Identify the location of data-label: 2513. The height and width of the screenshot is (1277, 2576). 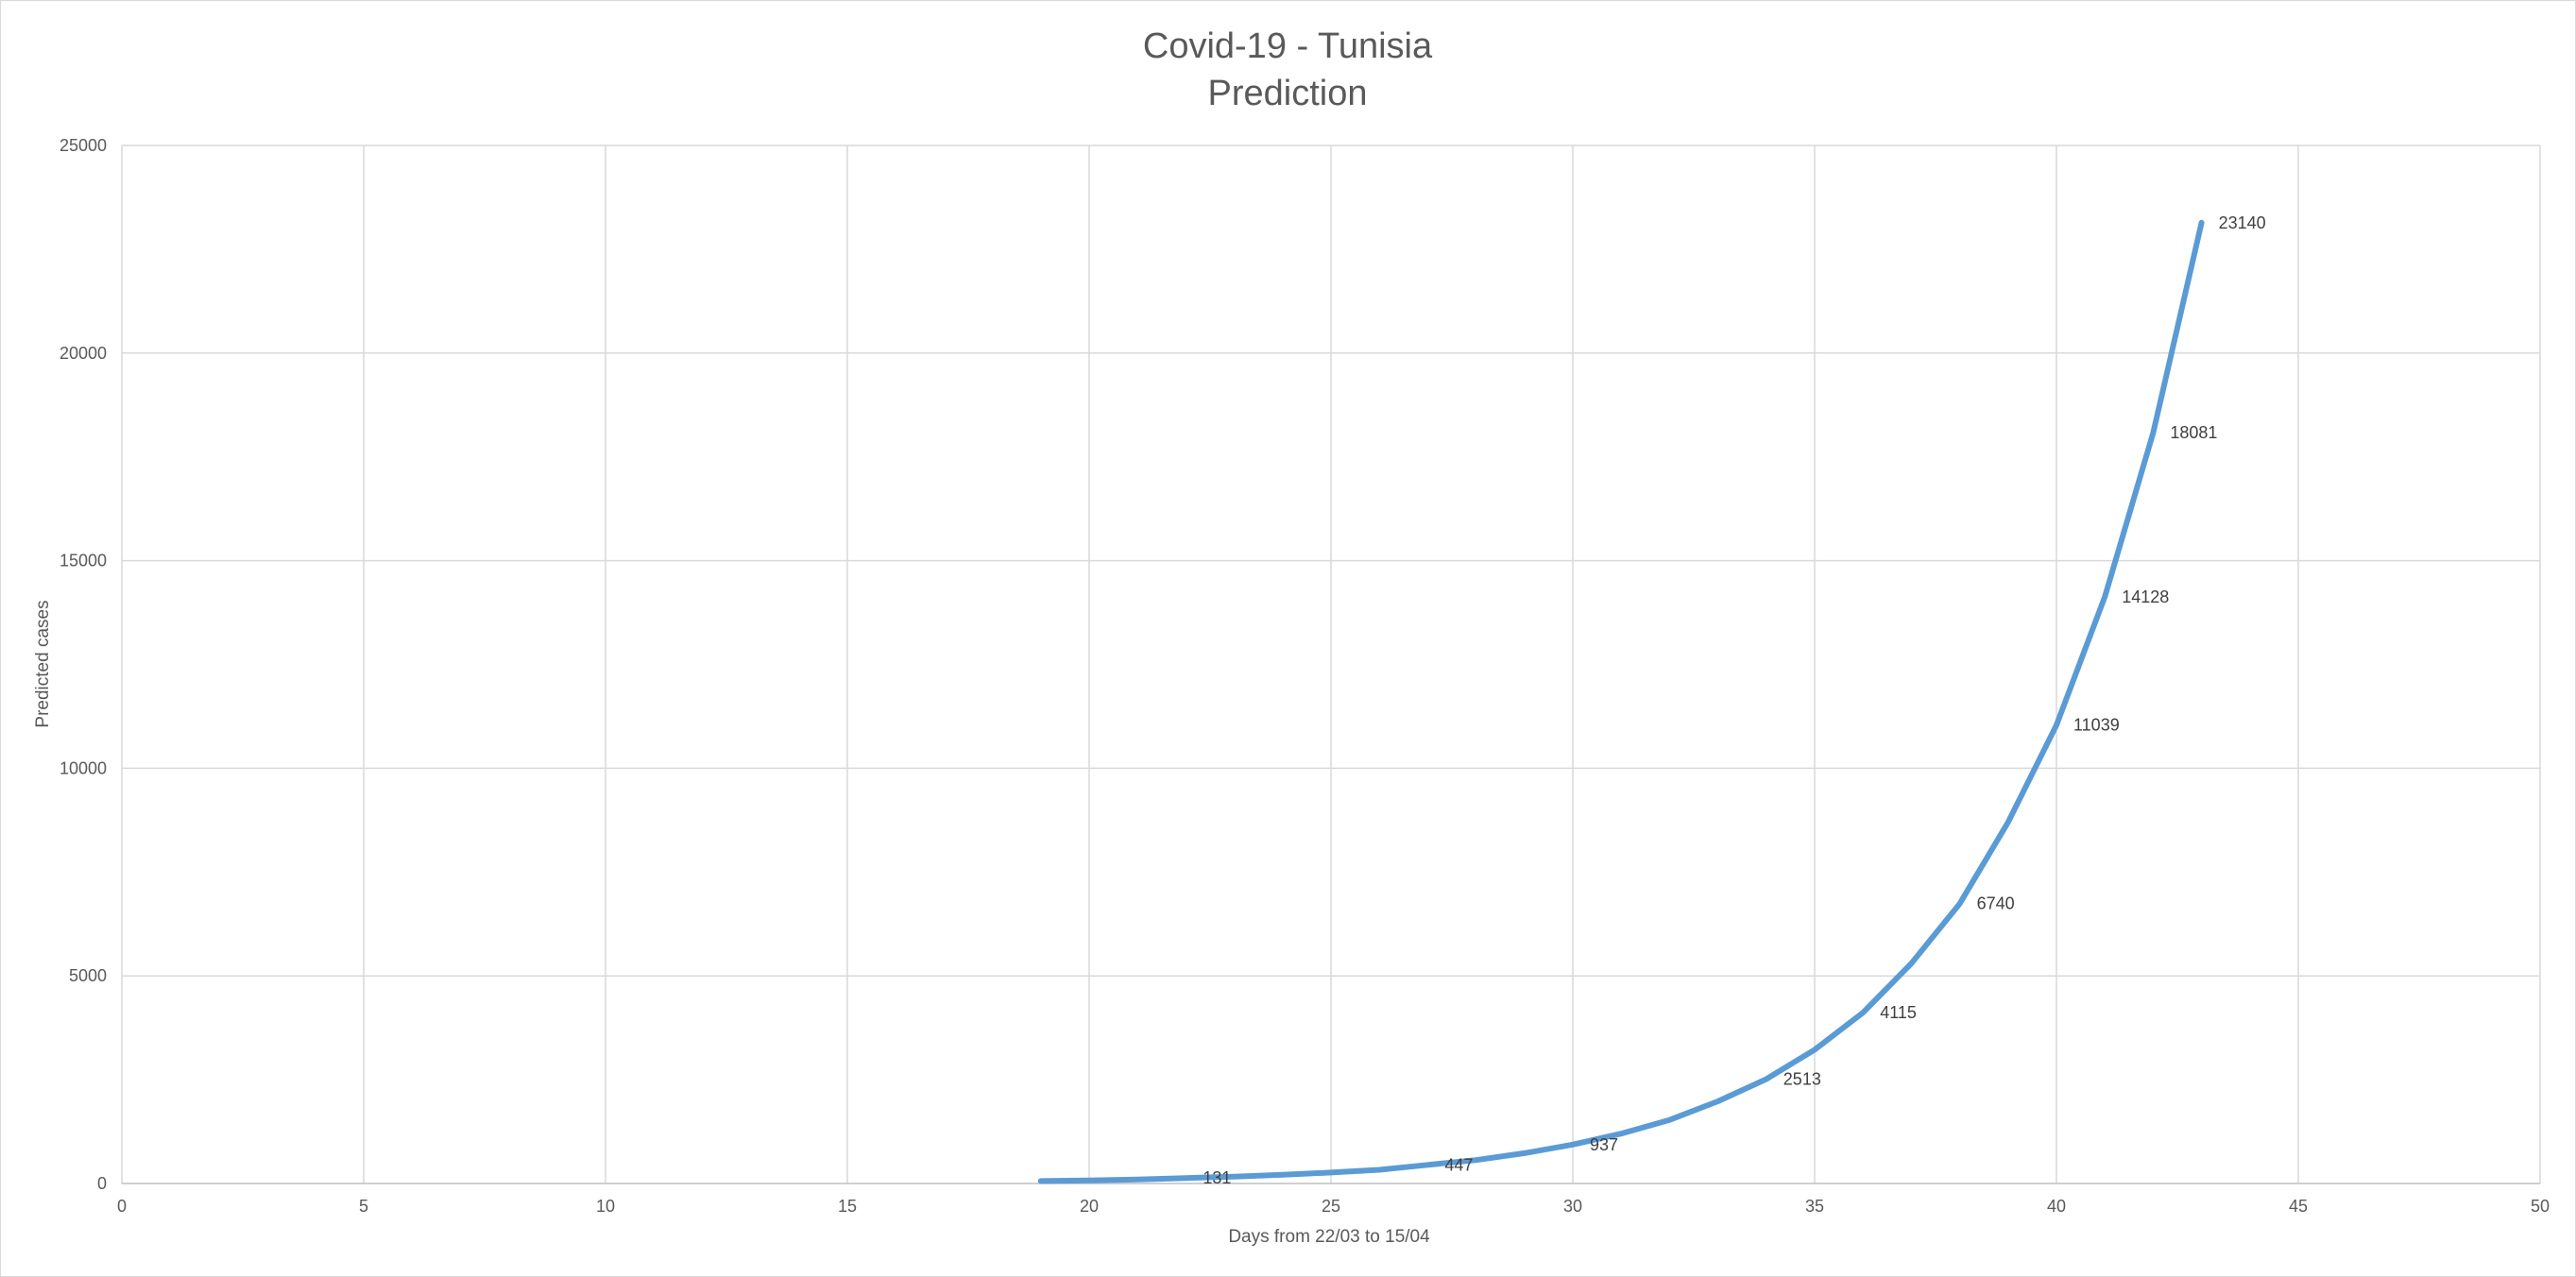
(1802, 1079).